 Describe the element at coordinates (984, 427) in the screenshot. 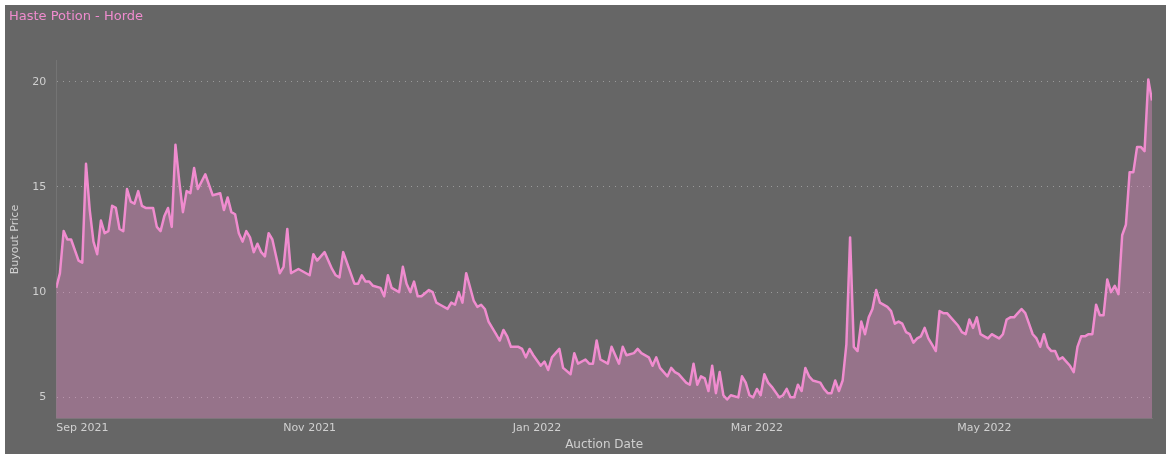

I see `x-tick-label: May 2022` at that location.